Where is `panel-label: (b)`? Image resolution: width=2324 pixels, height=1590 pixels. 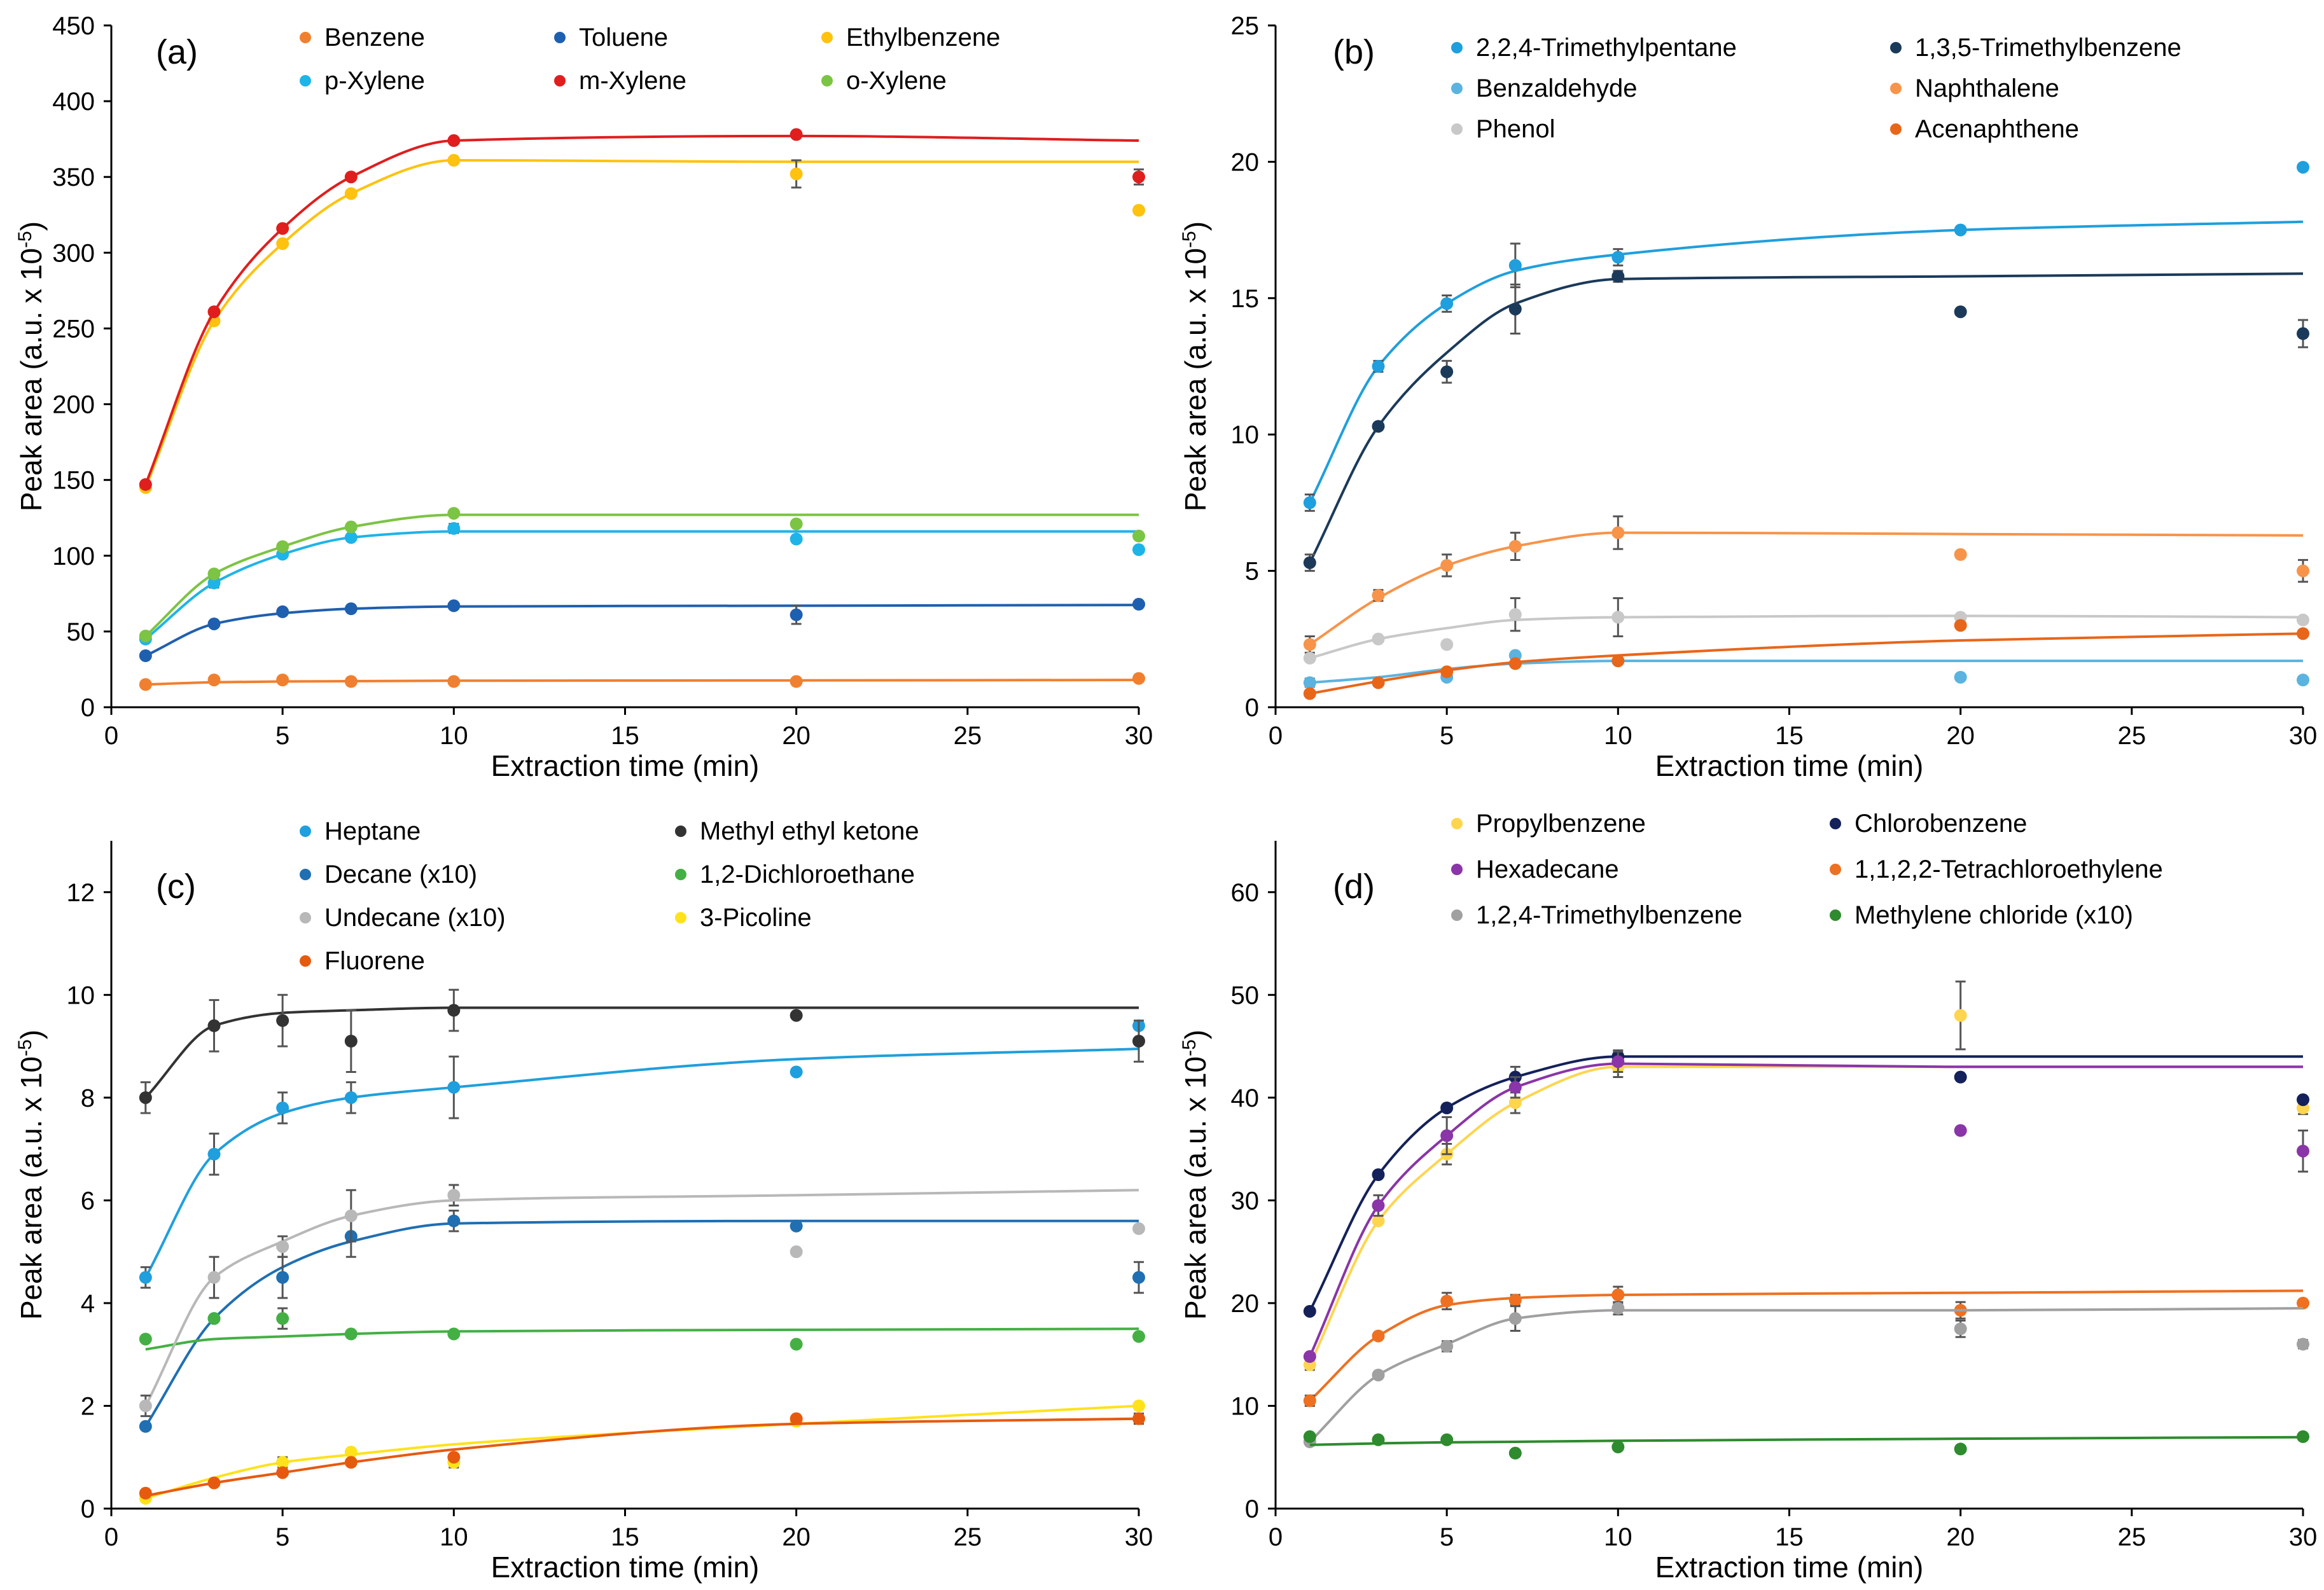
panel-label: (b) is located at coordinates (1354, 52).